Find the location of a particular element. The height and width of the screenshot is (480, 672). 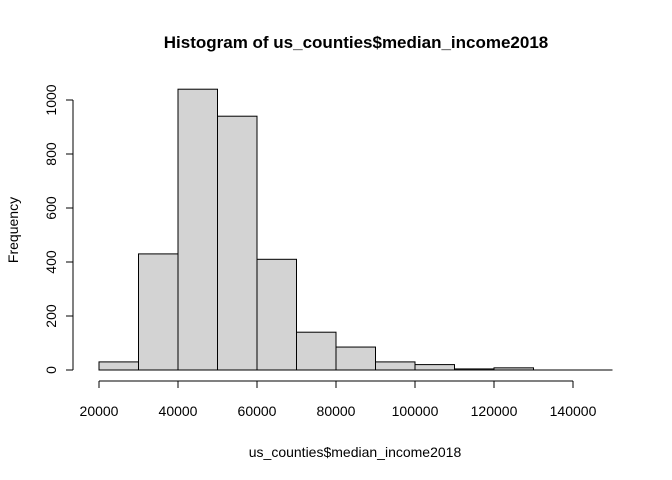

x-tick-label: 80000 is located at coordinates (336, 411).